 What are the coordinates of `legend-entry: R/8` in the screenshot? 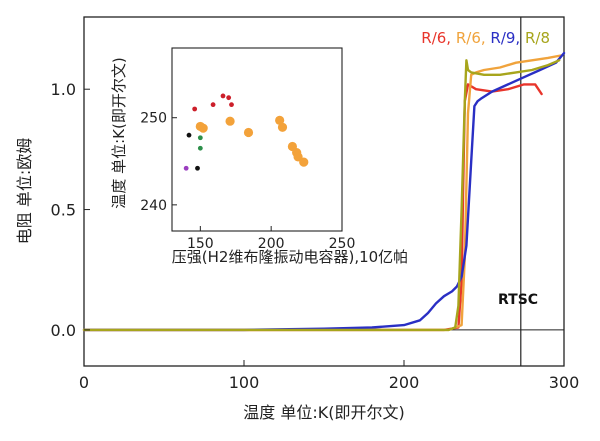 It's located at (535, 38).